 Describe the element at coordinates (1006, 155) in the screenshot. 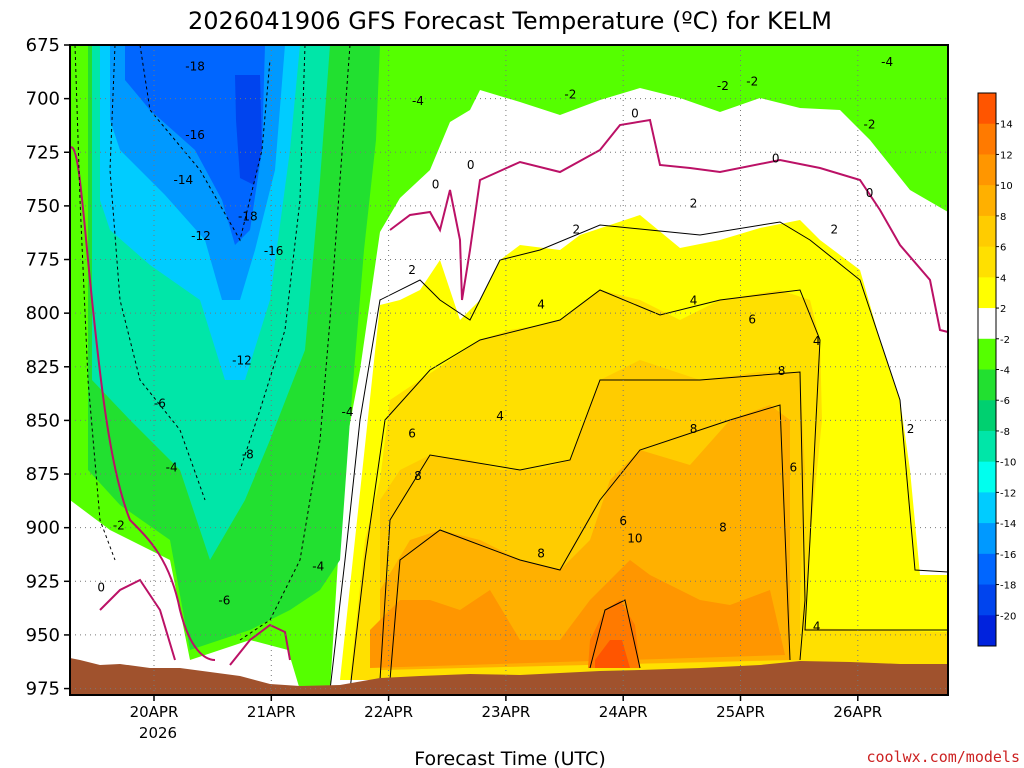

I see `colorbar-label: 12` at that location.